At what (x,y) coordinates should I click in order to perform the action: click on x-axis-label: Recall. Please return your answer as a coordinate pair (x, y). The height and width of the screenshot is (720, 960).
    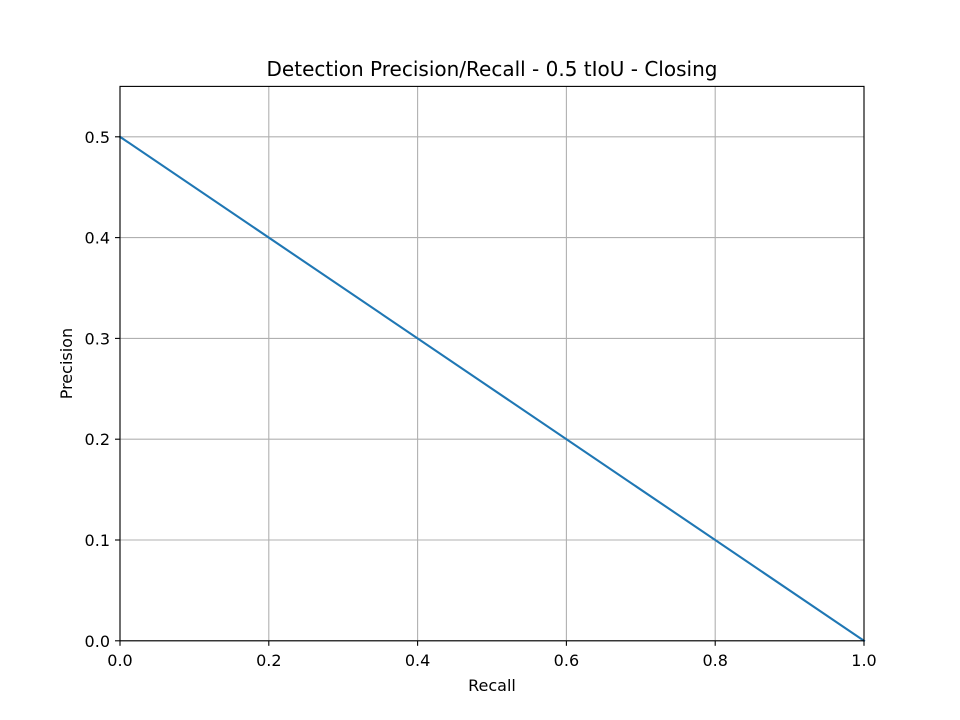
    Looking at the image, I should click on (492, 685).